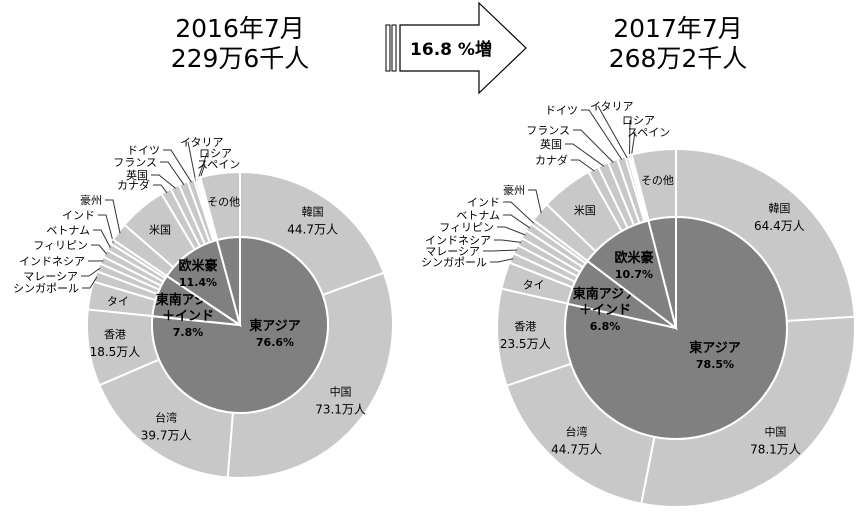  I want to click on outer-value-label: 18.5万人, so click(115, 352).